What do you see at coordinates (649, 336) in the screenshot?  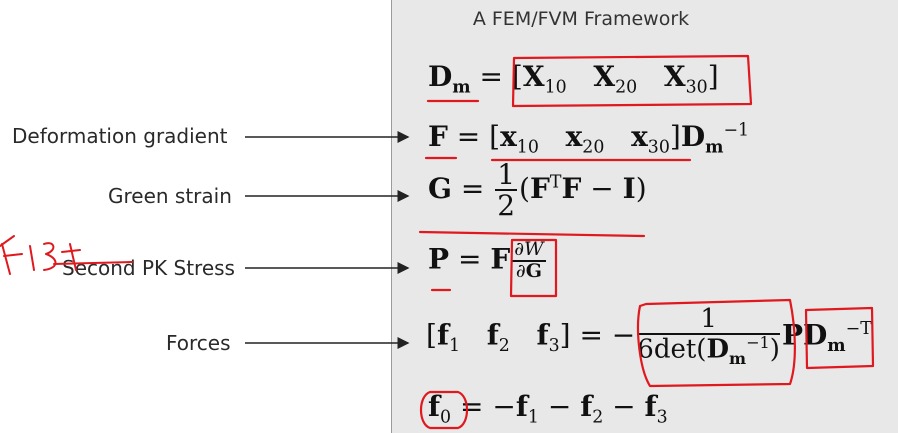 I see `equation-forces: [f1 f2 f3] = − 1 6det(Dm−1) PDm−T` at bounding box center [649, 336].